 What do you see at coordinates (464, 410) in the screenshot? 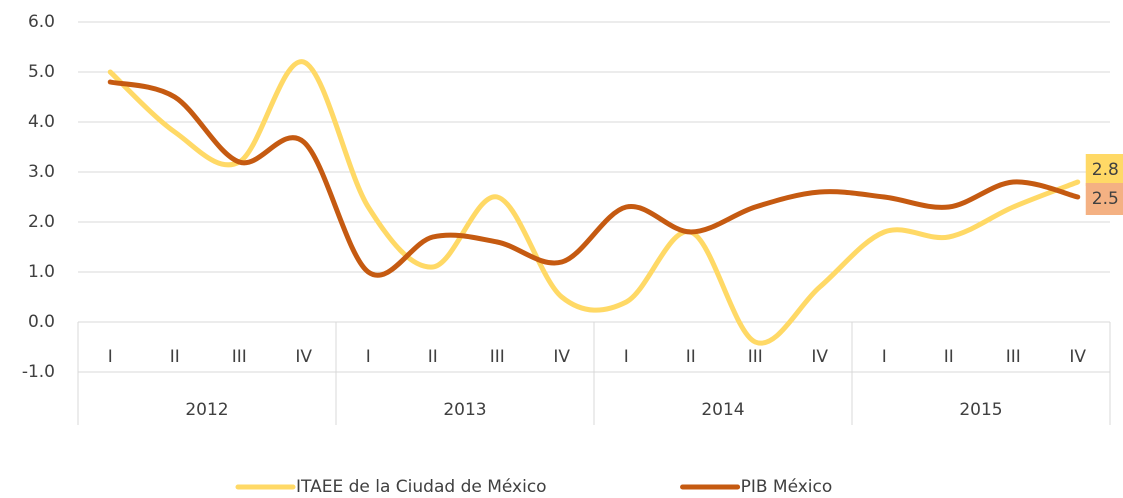
I see `group-label: 2013` at bounding box center [464, 410].